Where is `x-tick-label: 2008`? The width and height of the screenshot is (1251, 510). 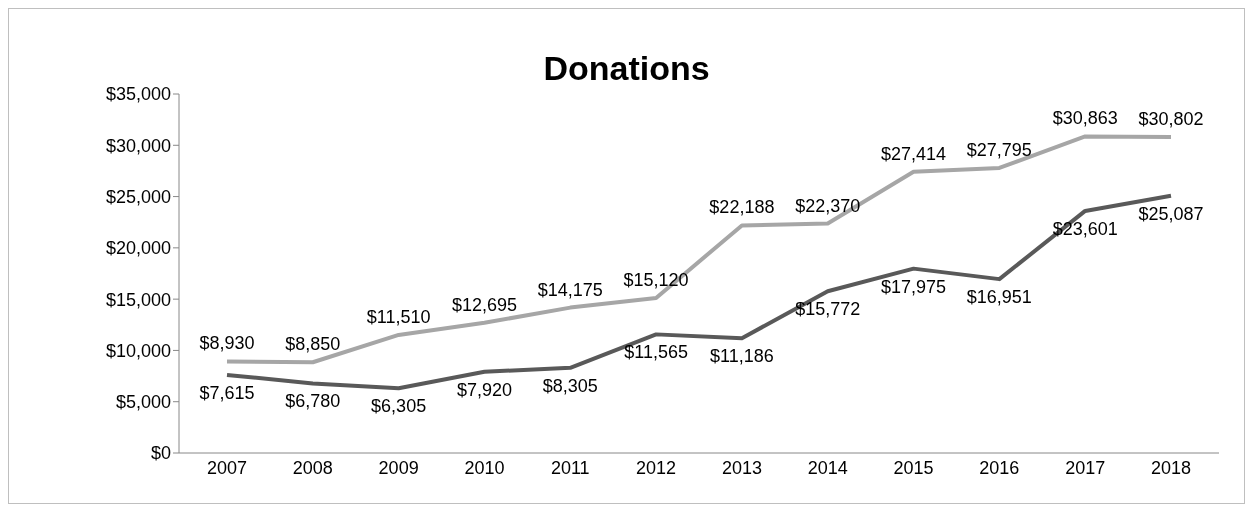 x-tick-label: 2008 is located at coordinates (312, 467).